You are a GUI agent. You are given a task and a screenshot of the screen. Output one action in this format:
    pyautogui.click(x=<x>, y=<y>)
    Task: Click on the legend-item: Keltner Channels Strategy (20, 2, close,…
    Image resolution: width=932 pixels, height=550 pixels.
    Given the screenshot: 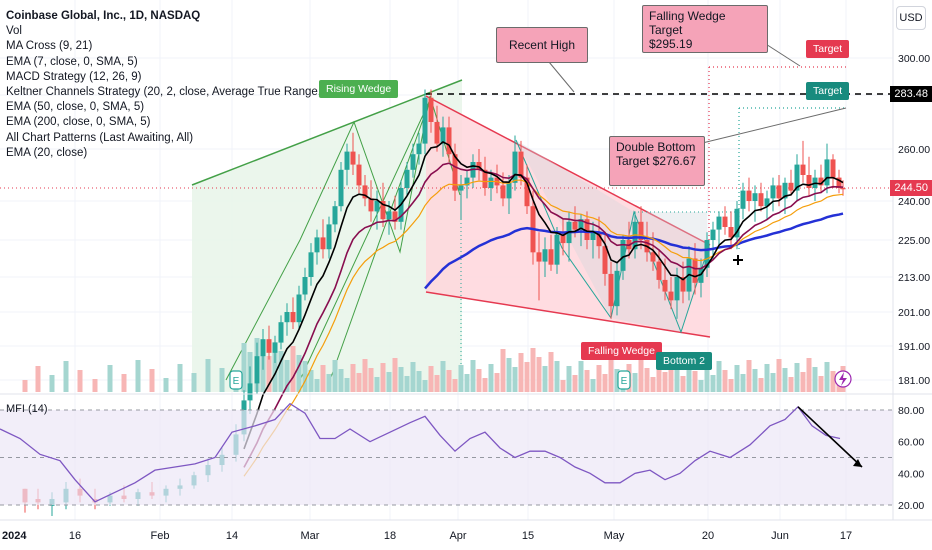 What is the action you would take?
    pyautogui.click(x=173, y=92)
    